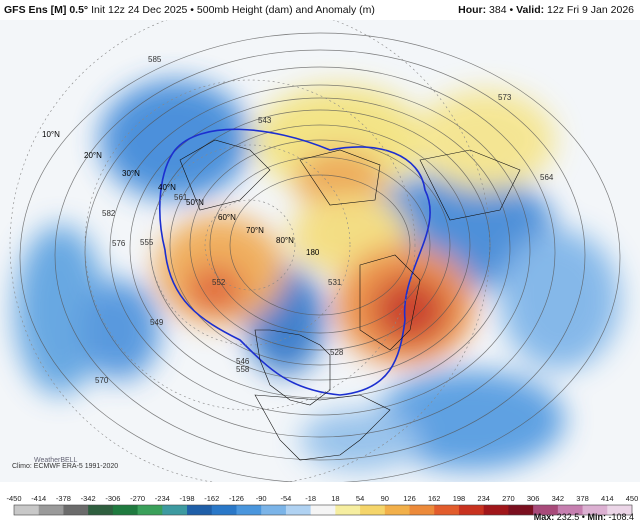 The height and width of the screenshot is (525, 640). Describe the element at coordinates (211, 498) in the screenshot. I see `colorbar-tick-label: -162` at that location.